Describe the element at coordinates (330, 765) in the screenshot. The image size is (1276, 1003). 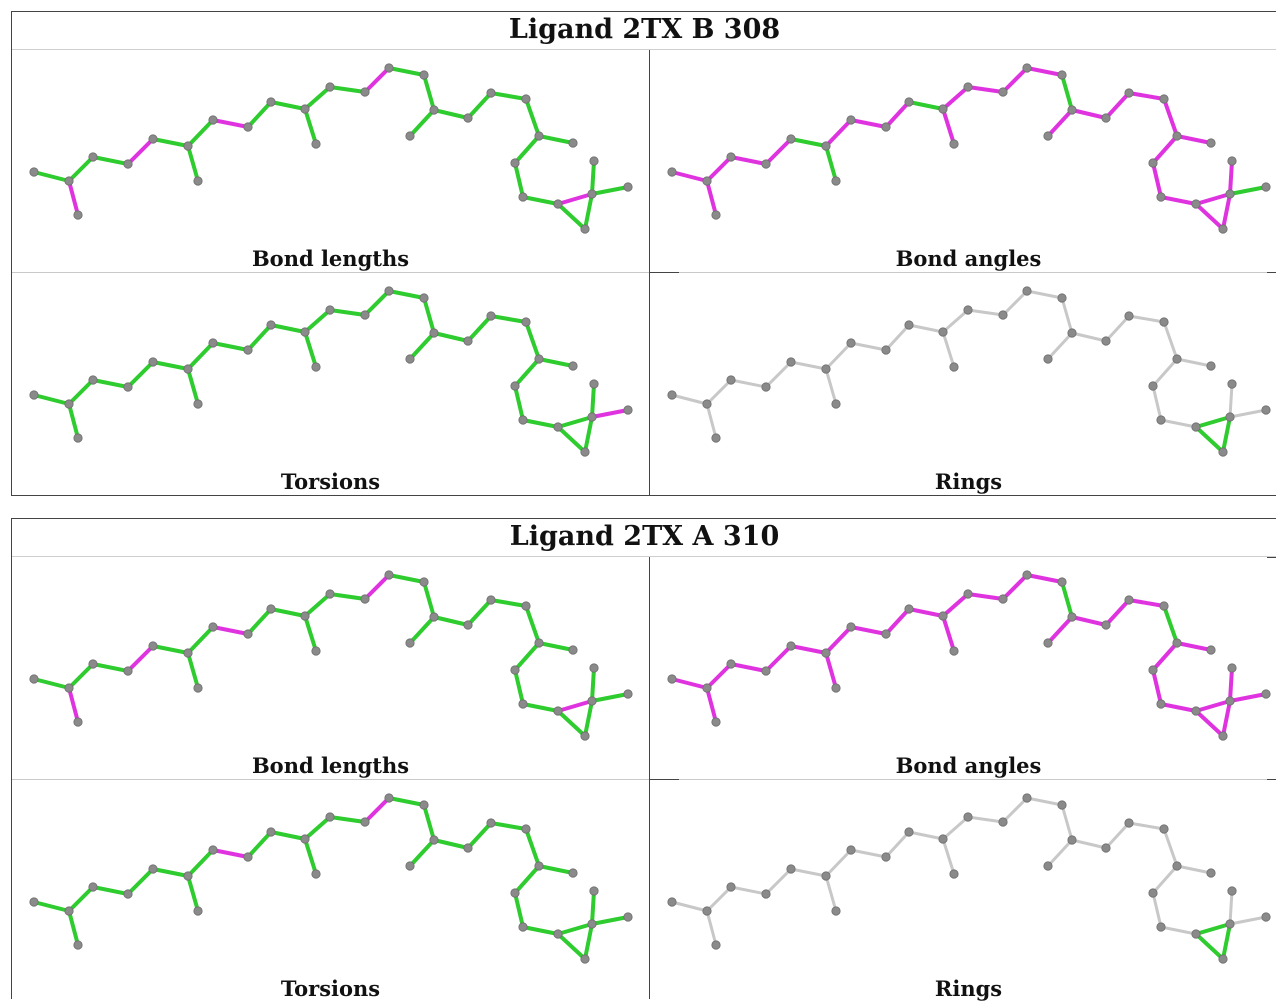
I see `panel-caption: Bond lengths` at that location.